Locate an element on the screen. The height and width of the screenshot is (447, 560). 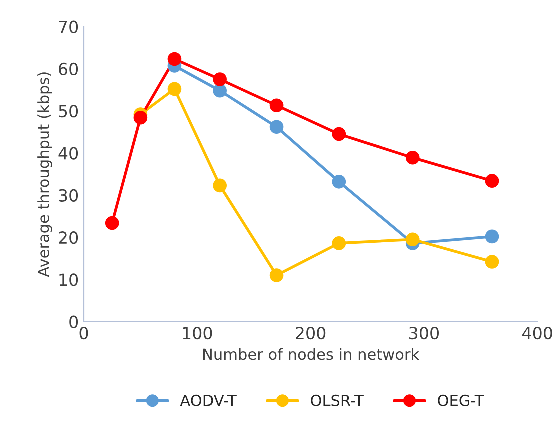
y-axis-title: Average throughput (kbps) is located at coordinates (45, 175).